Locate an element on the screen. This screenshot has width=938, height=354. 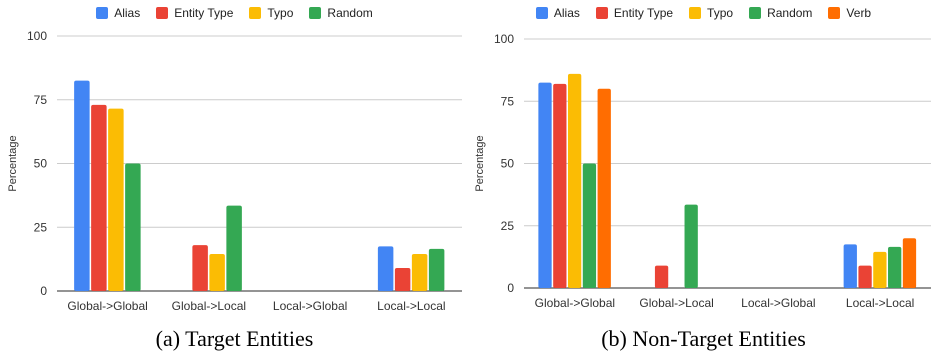
legend: Alias Entity Type Typo Random Verb is located at coordinates (703, 13).